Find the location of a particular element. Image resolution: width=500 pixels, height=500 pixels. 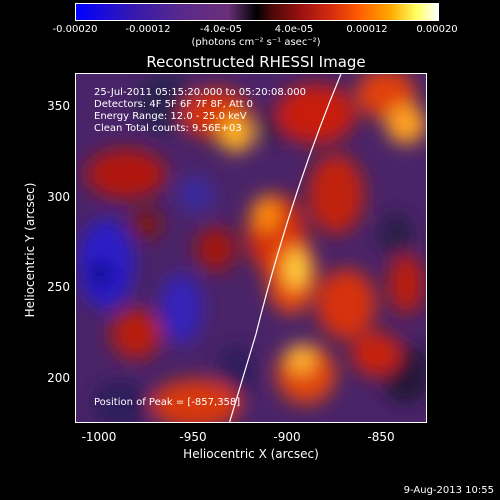

x-tick-label: -950 is located at coordinates (193, 437).